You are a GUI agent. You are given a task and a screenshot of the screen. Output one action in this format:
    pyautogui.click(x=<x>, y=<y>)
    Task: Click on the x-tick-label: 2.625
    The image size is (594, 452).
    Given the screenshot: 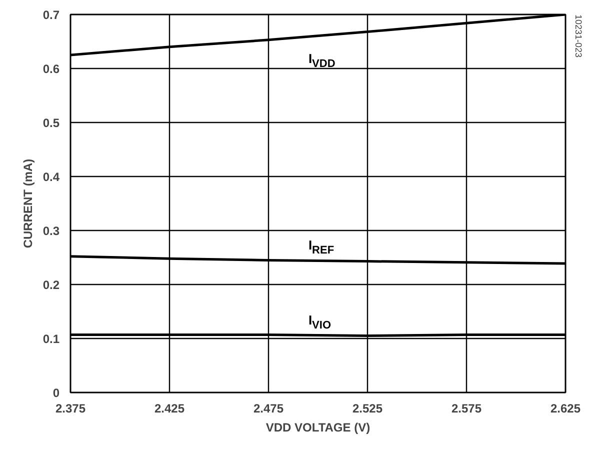 What is the action you would take?
    pyautogui.click(x=565, y=409)
    